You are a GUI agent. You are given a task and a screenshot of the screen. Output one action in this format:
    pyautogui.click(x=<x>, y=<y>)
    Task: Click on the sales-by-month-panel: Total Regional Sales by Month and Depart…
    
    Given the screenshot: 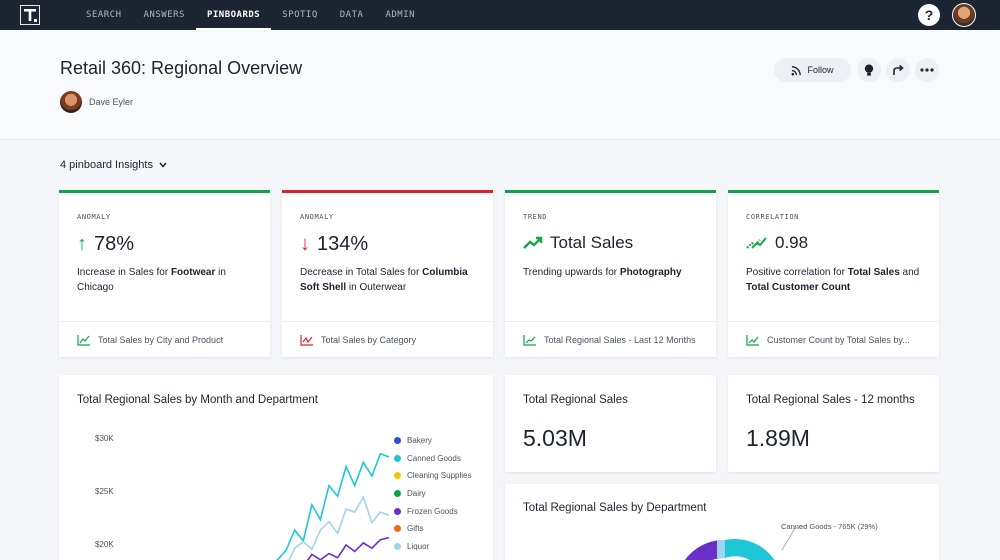 What is the action you would take?
    pyautogui.click(x=276, y=467)
    